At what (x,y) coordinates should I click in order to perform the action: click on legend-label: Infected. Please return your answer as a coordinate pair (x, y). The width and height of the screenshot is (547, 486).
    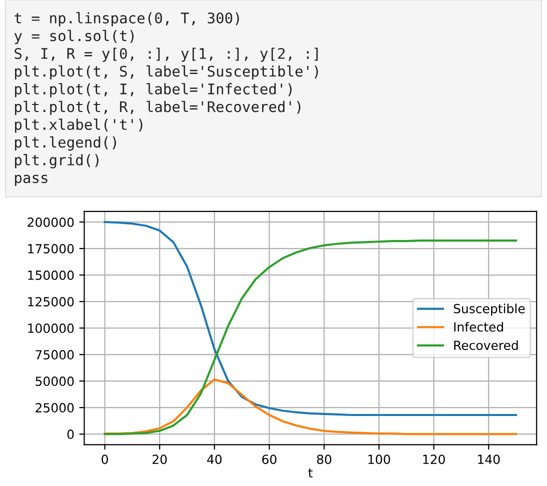
    Looking at the image, I should click on (478, 327).